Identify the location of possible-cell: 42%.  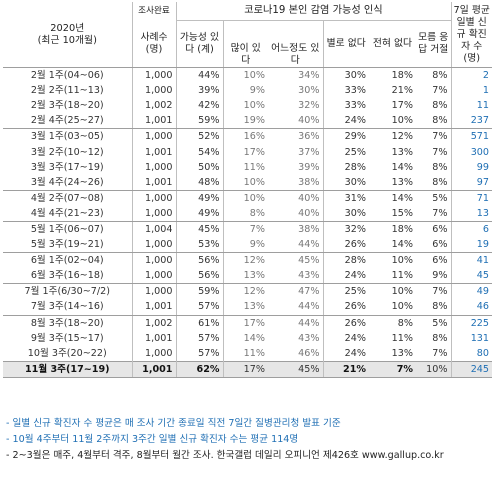
(200, 106).